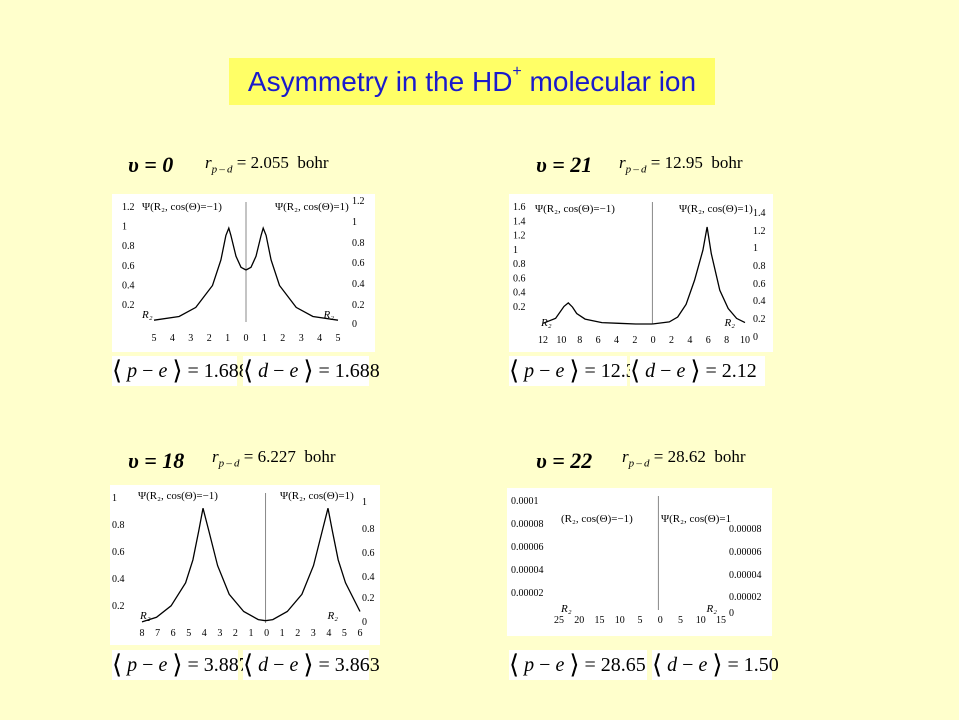  I want to click on rpd-label: rp – d = 2.055 bohr, so click(267, 164).